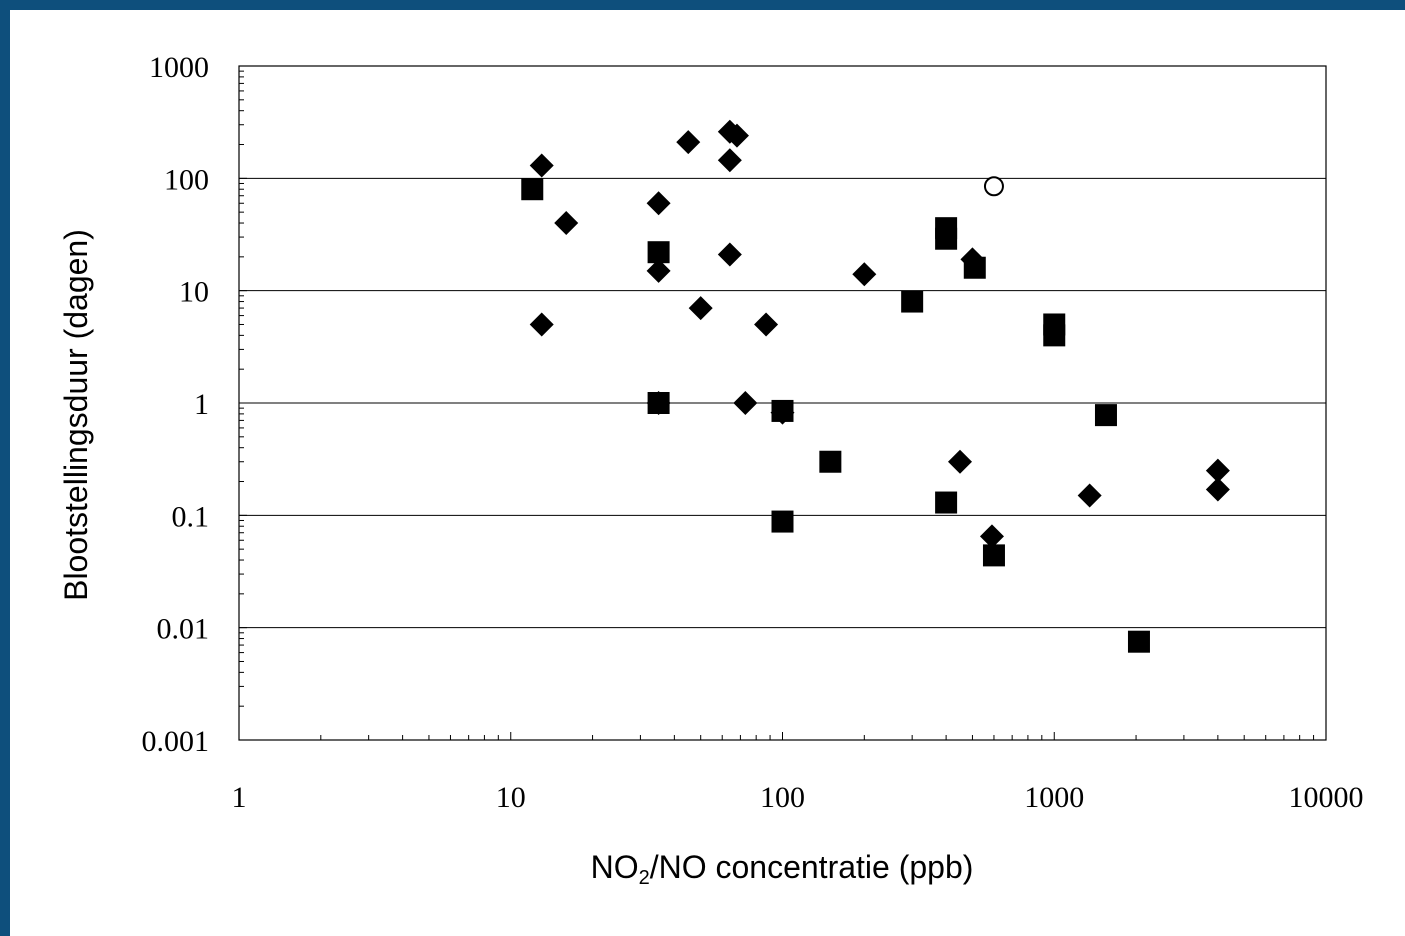 The height and width of the screenshot is (936, 1405). What do you see at coordinates (76, 415) in the screenshot?
I see `y-axis-title: Blootstellingsduur (dagen)` at bounding box center [76, 415].